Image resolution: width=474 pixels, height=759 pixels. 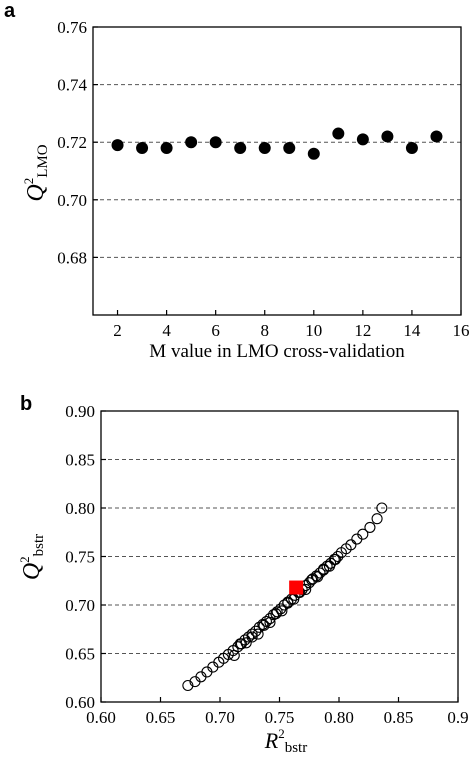 What do you see at coordinates (264, 330) in the screenshot?
I see `x-tick-label: 8` at bounding box center [264, 330].